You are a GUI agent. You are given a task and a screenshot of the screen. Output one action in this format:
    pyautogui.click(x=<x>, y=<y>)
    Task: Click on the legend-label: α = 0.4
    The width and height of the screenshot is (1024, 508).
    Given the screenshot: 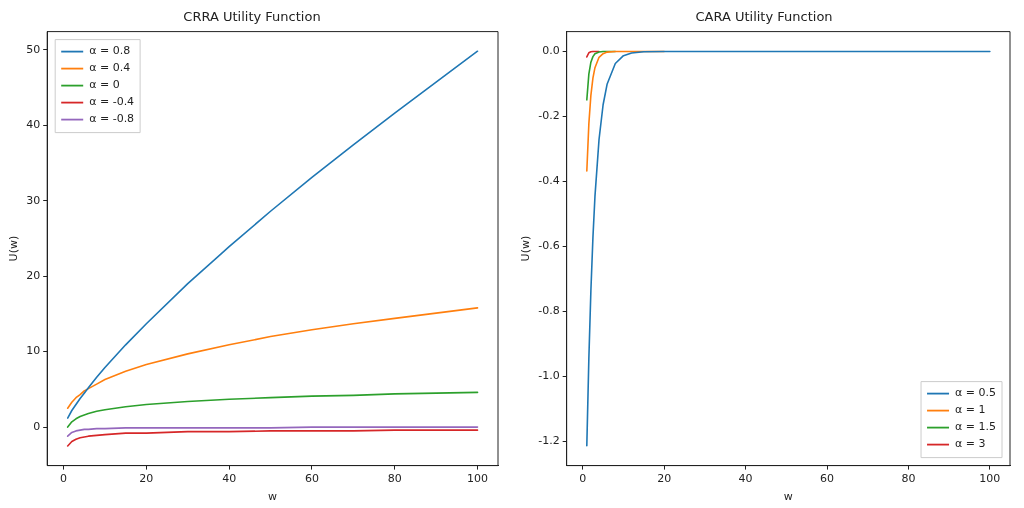 What is the action you would take?
    pyautogui.click(x=110, y=68)
    